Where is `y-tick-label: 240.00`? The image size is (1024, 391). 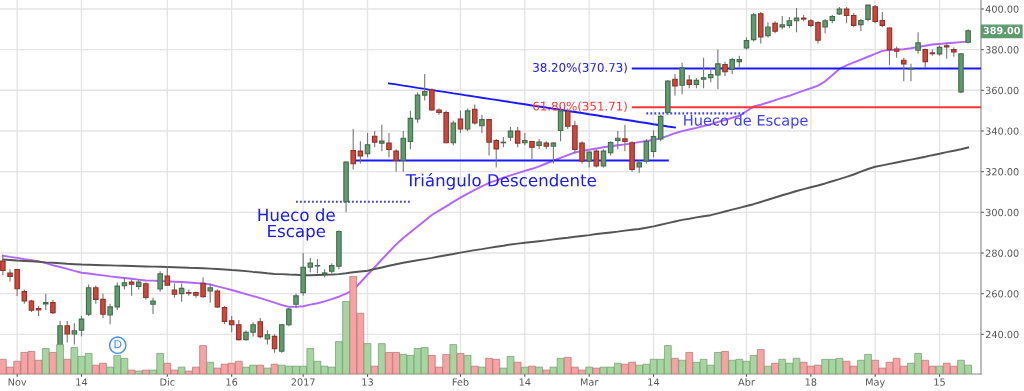
y-tick-label: 240.00 is located at coordinates (1002, 334).